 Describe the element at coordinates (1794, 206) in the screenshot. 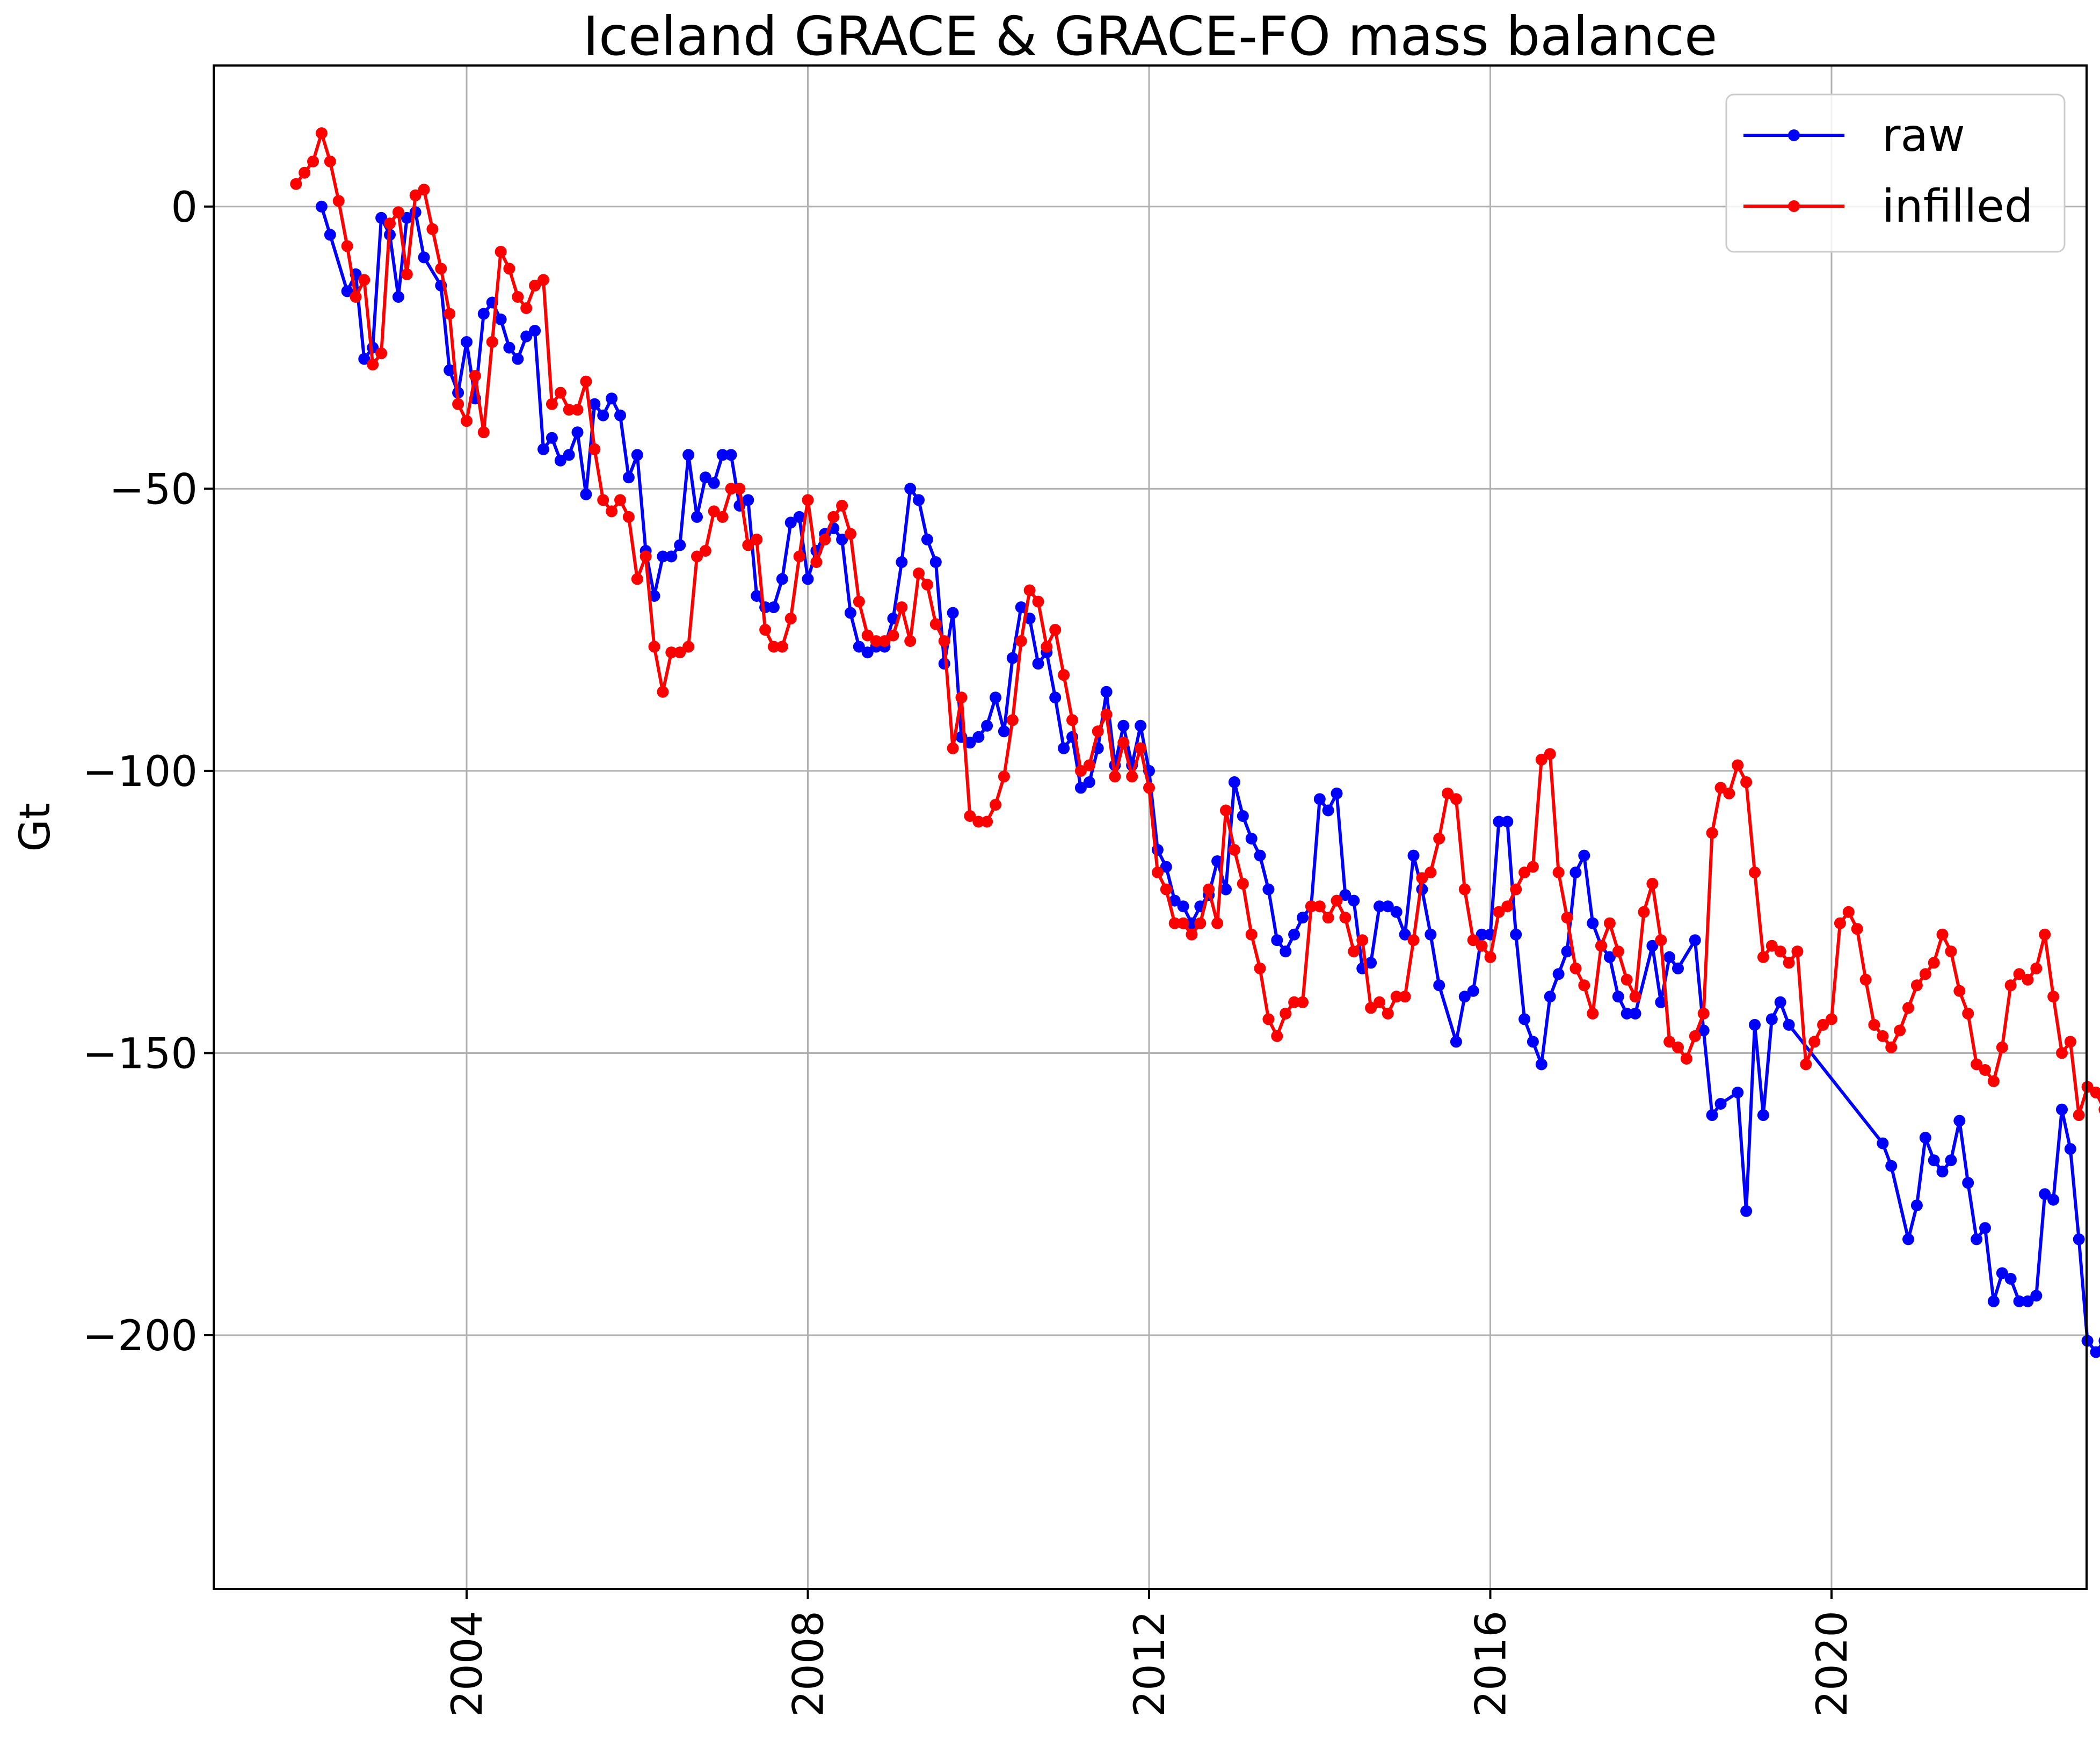

I see `legend-marker-infilled` at that location.